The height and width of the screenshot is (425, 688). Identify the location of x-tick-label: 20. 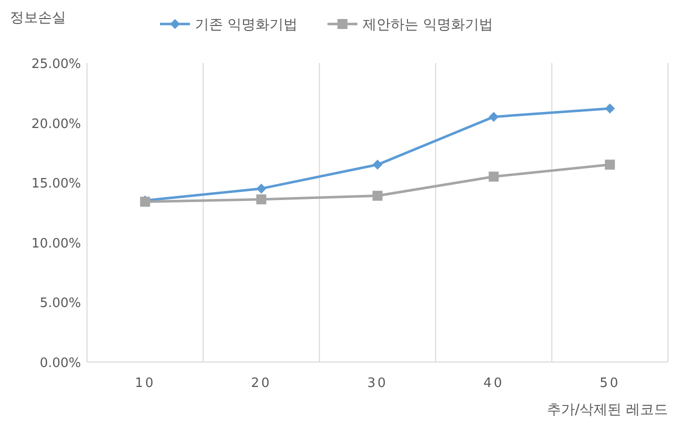
(261, 383).